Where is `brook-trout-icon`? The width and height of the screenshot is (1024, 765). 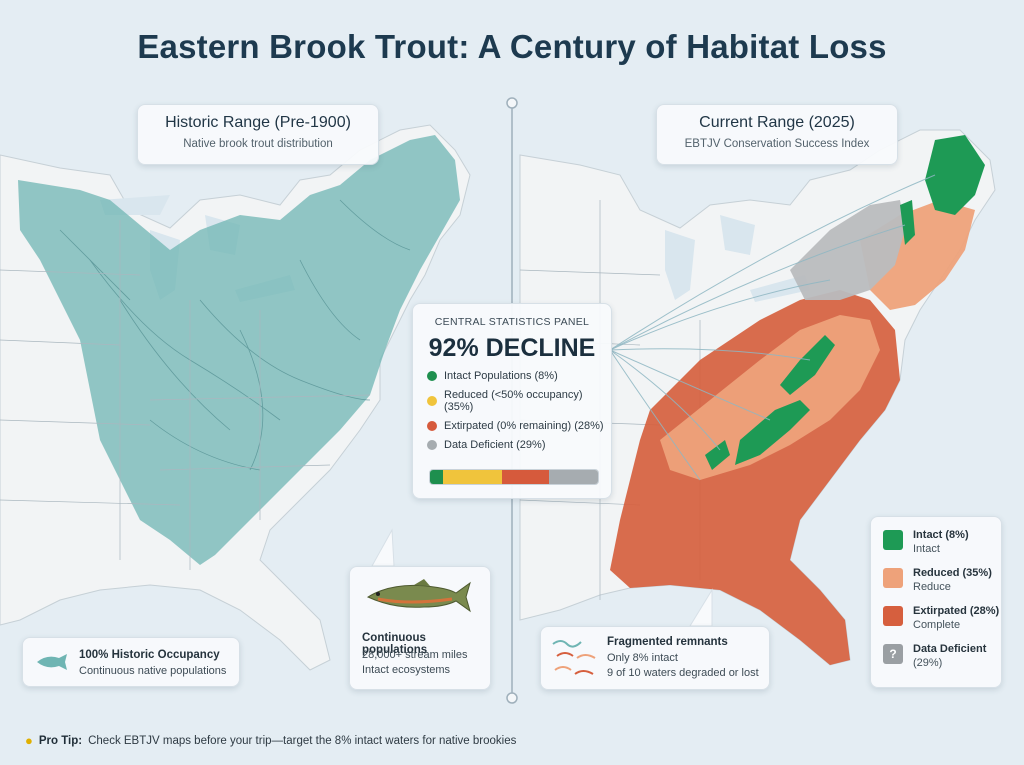
brook-trout-icon is located at coordinates (418, 596).